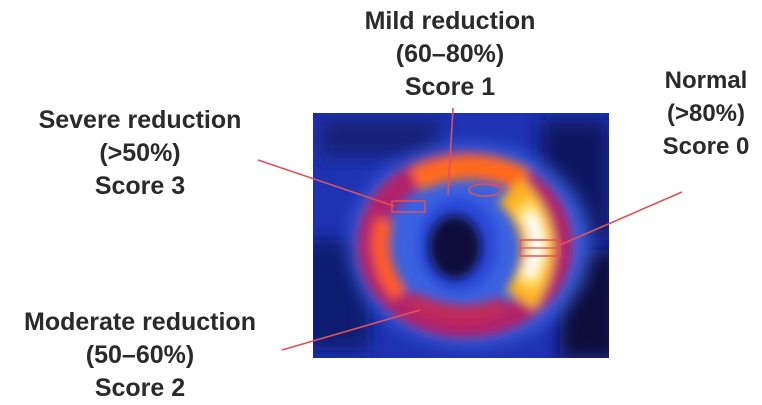 The height and width of the screenshot is (405, 762). Describe the element at coordinates (465, 245) in the screenshot. I see `myocardial-ring` at that location.